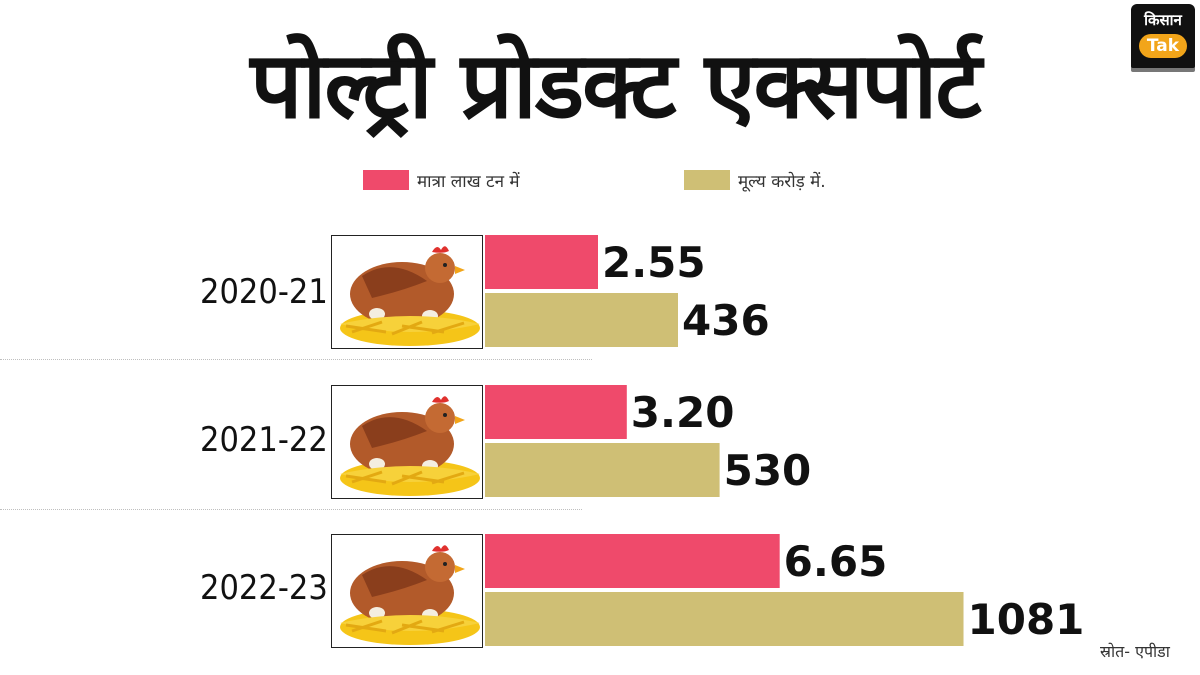  Describe the element at coordinates (683, 412) in the screenshot. I see `data-label-quantity-2021-22: 3.20` at that location.